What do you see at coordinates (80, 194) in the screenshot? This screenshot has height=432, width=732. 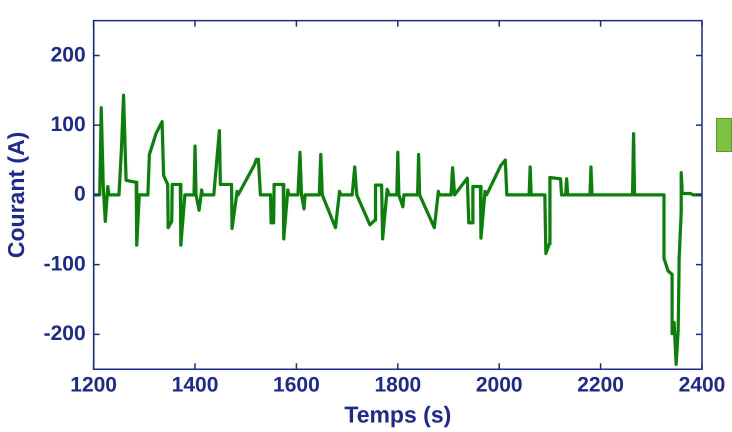 I see `y-tick-label: 0` at bounding box center [80, 194].